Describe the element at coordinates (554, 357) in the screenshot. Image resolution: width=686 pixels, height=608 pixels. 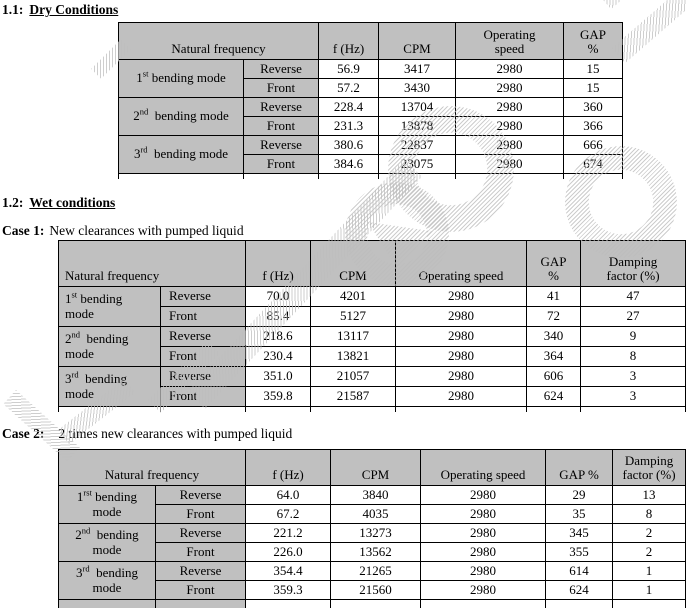
I see `cell-gap: 364` at that location.